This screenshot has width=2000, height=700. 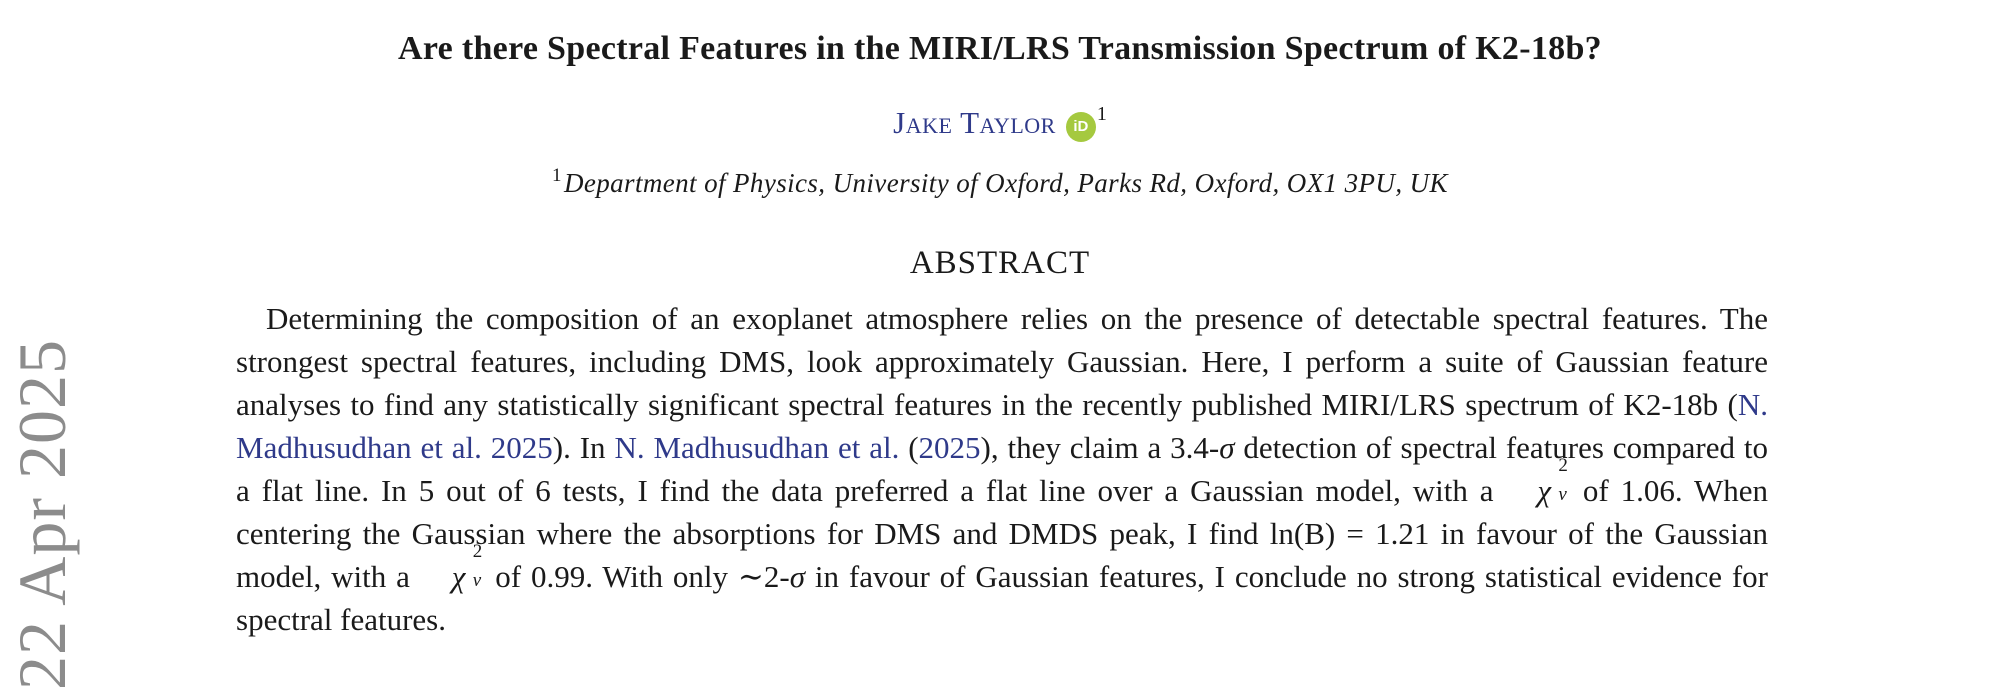 What do you see at coordinates (974, 122) in the screenshot?
I see `author-name: Jake Taylor` at bounding box center [974, 122].